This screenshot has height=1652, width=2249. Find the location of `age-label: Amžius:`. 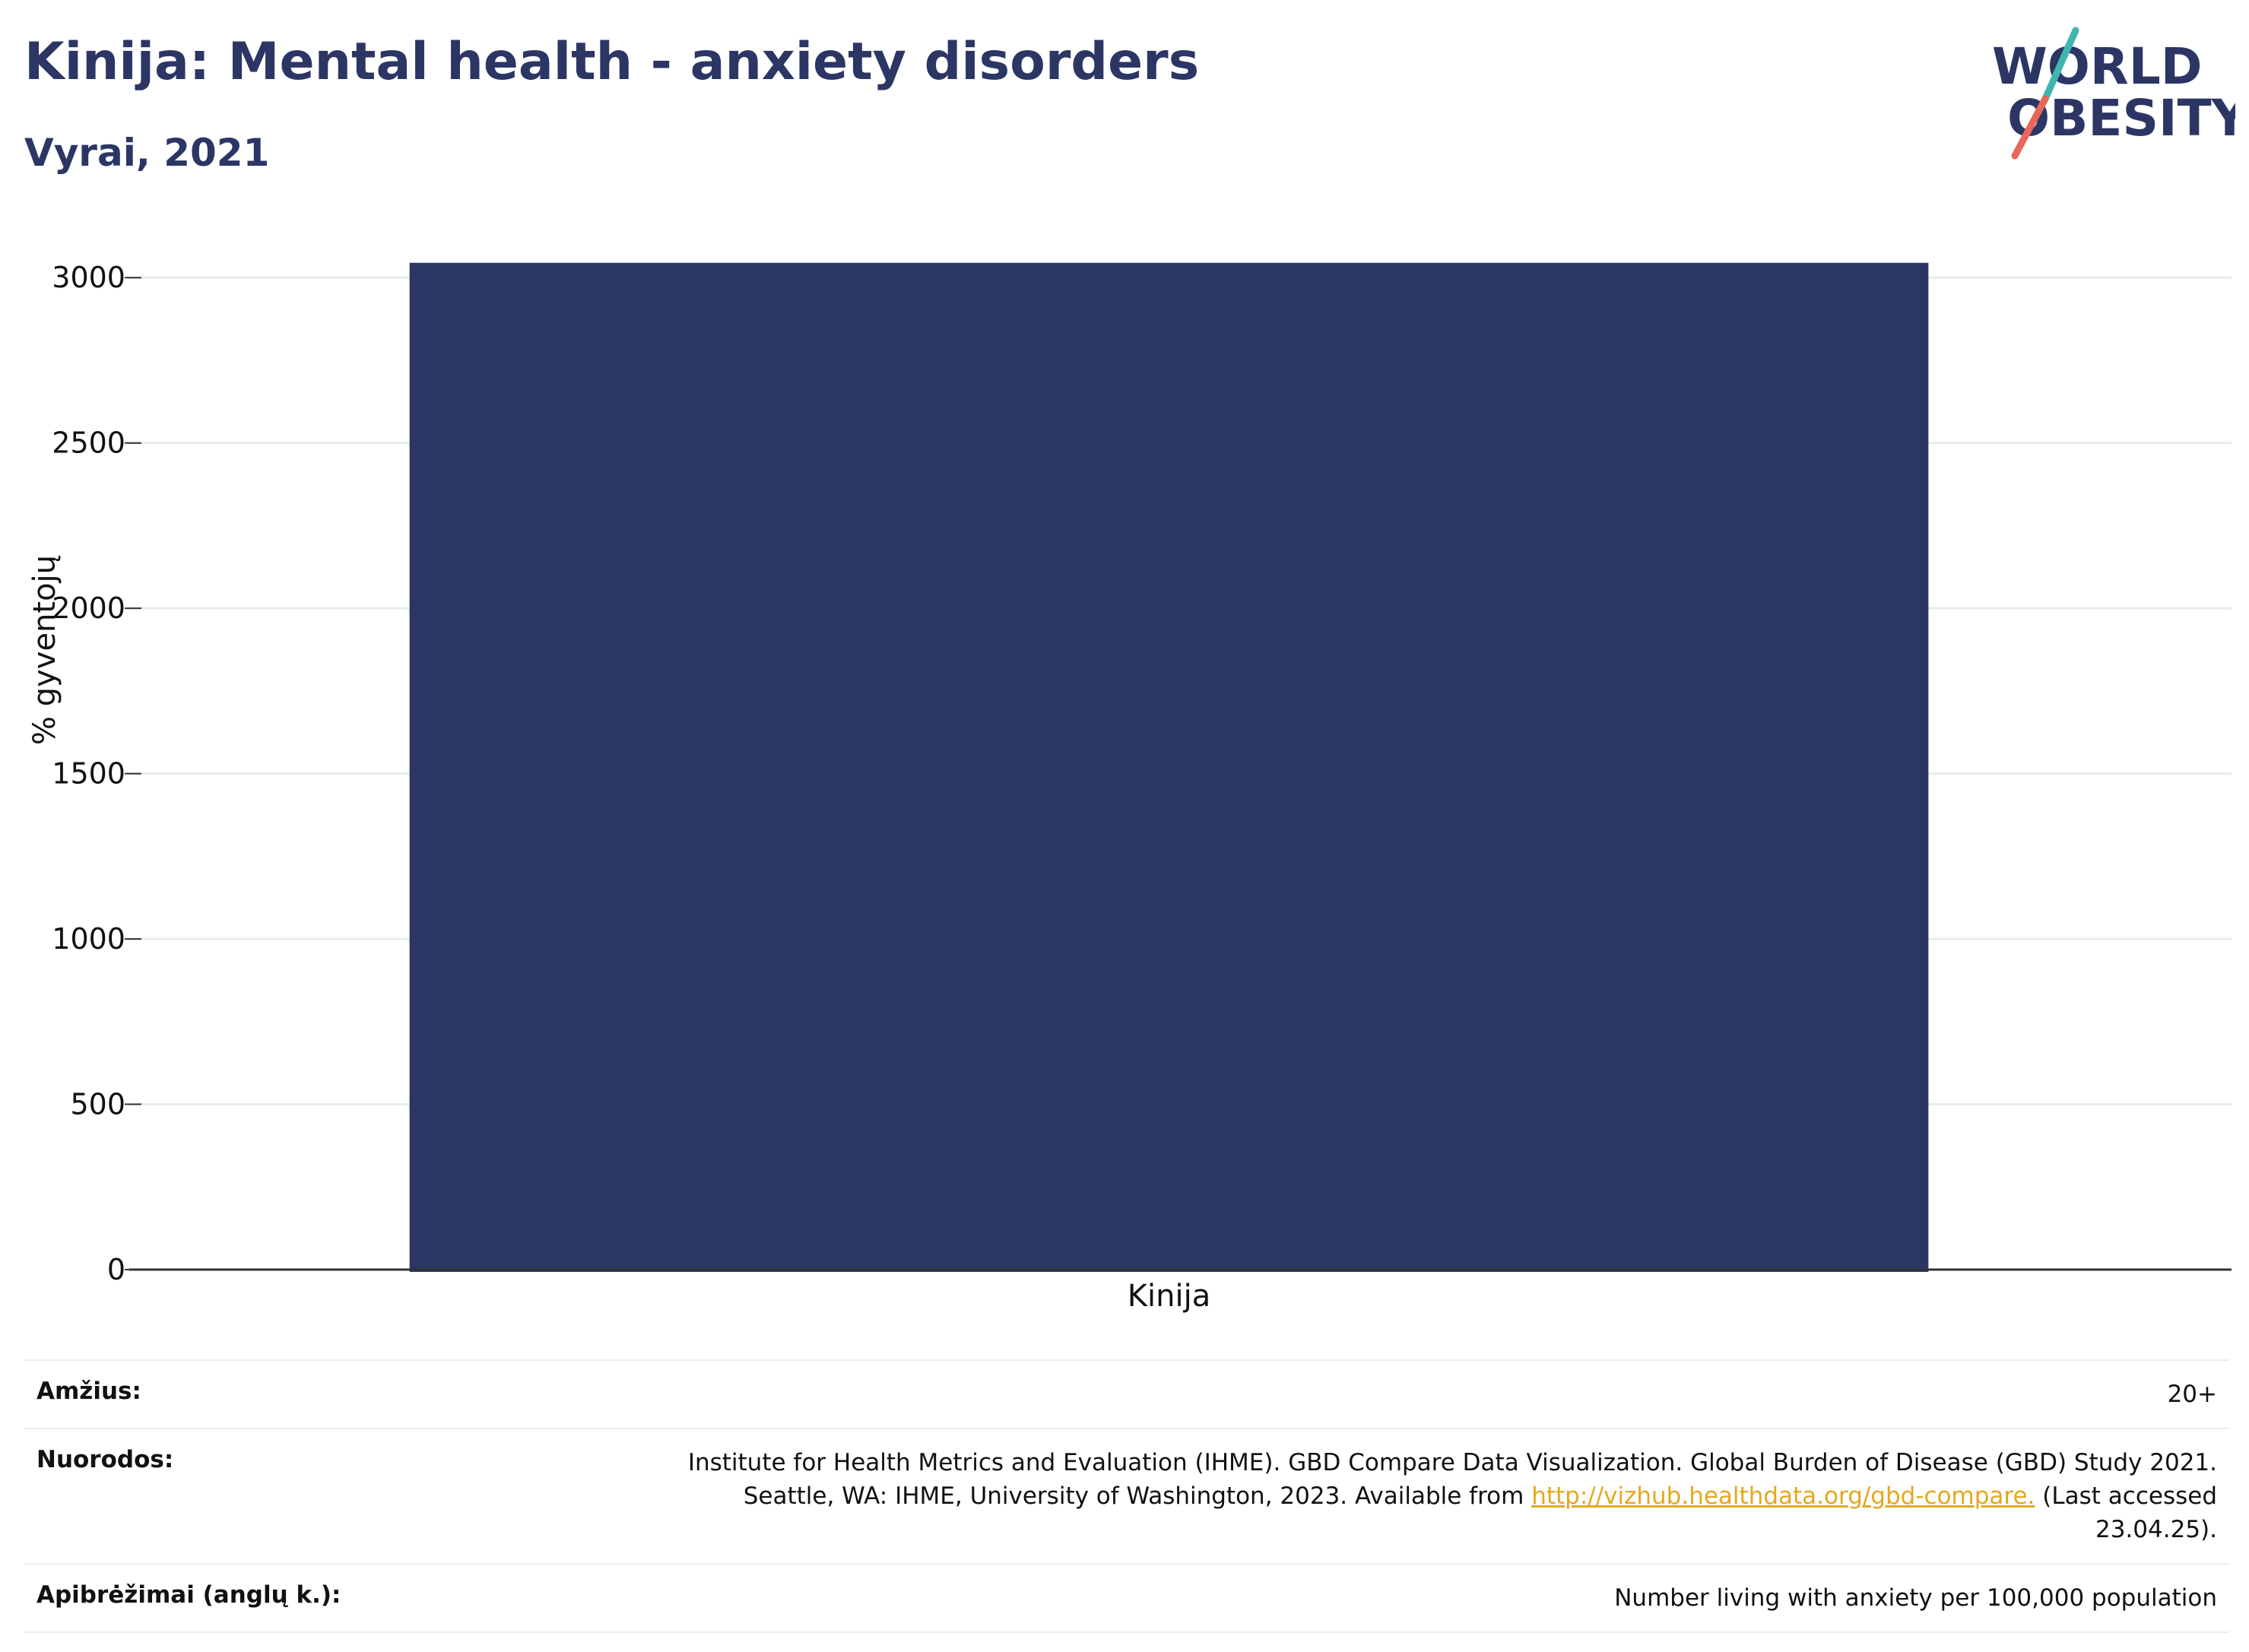

age-label: Amžius: is located at coordinates (88, 1391).